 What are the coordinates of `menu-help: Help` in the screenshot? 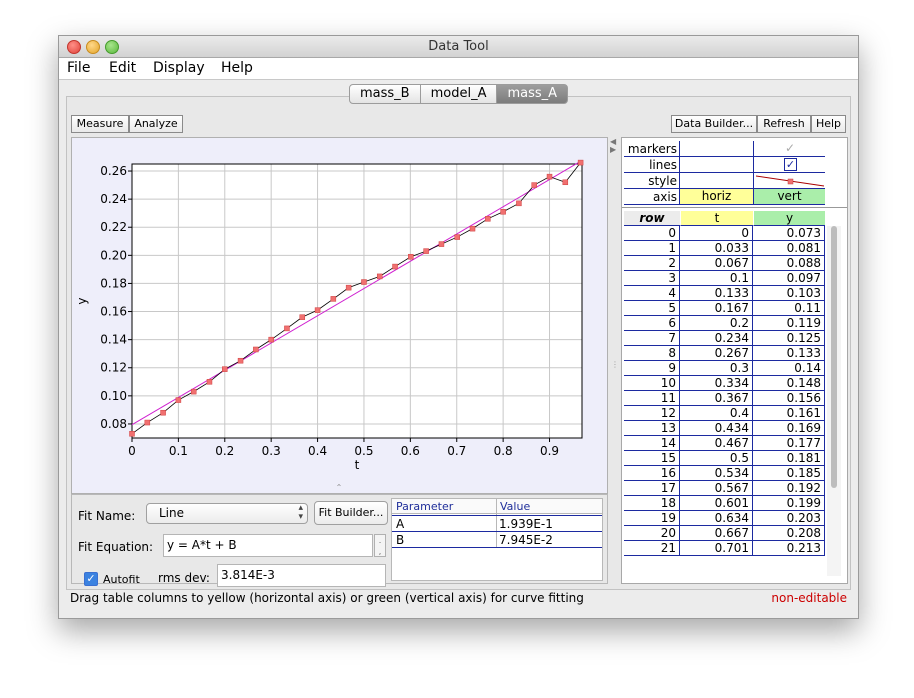 It's located at (237, 68).